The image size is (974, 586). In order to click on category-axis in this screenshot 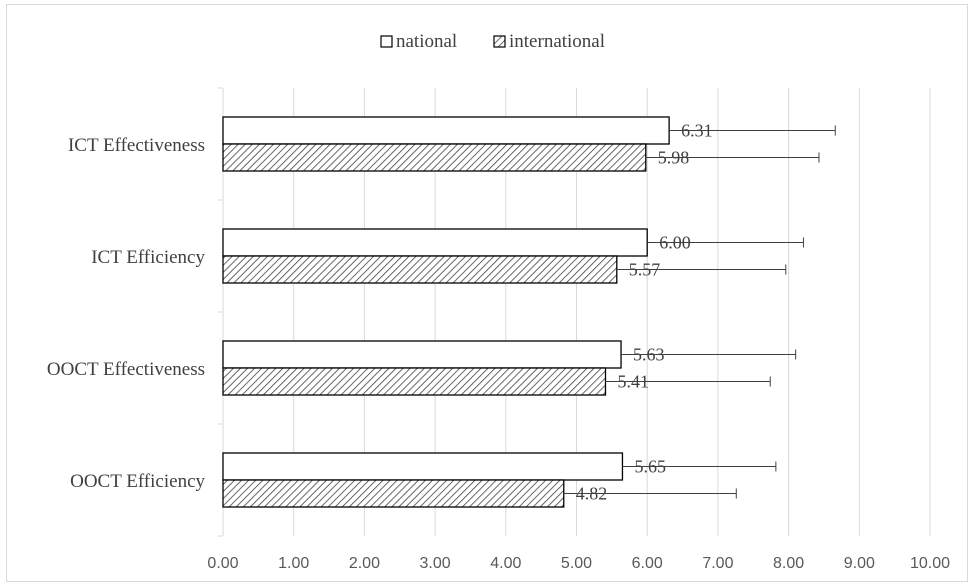, I will do `click(221, 312)`.